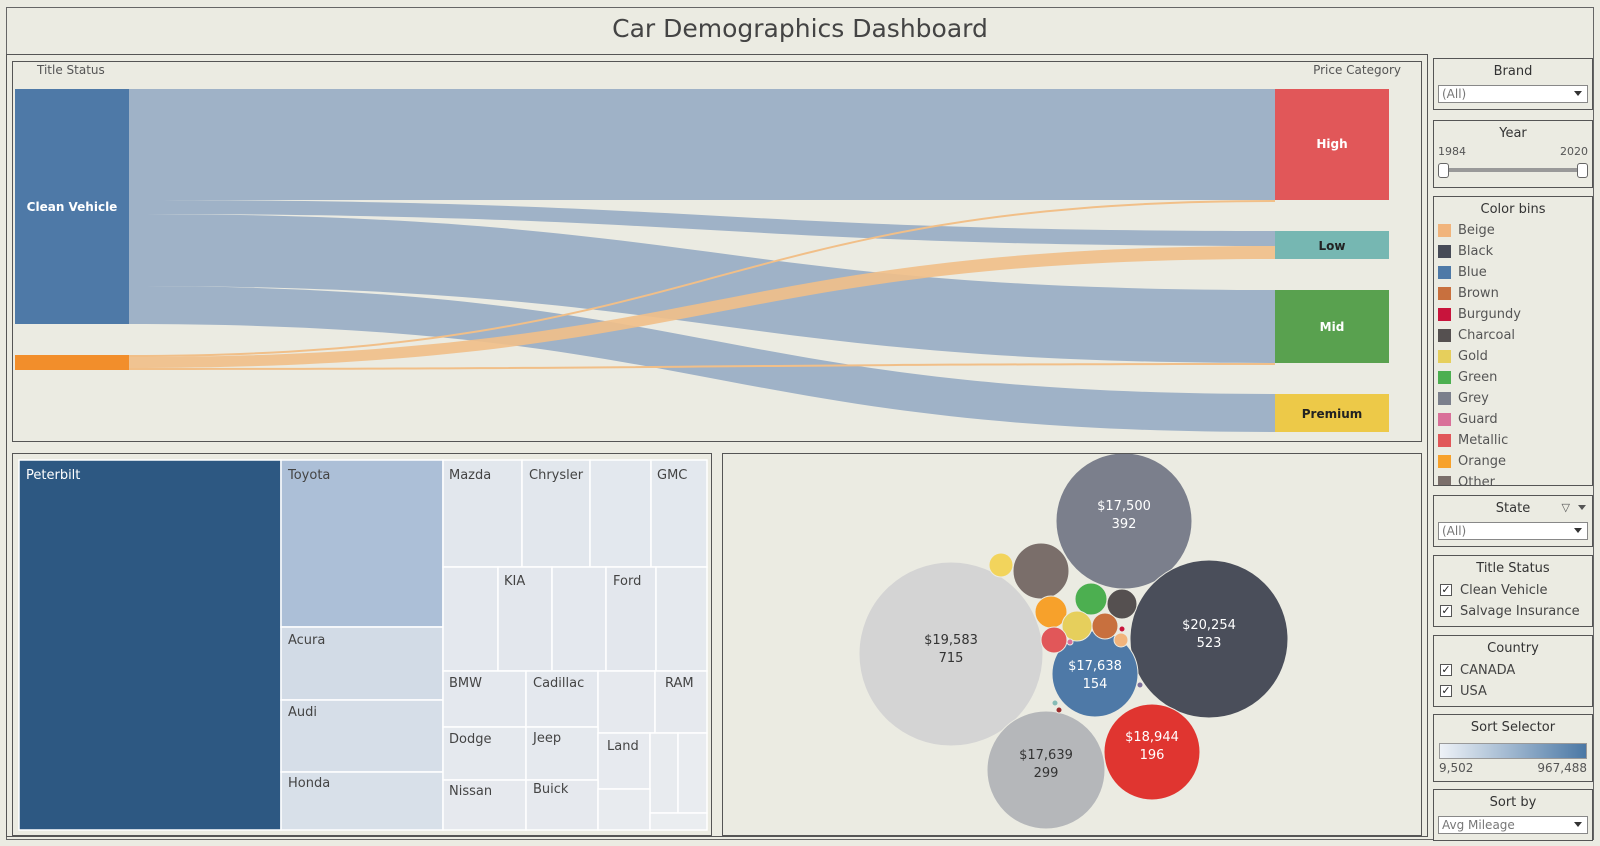 The width and height of the screenshot is (1600, 846). I want to click on tile-dodge, so click(484, 753).